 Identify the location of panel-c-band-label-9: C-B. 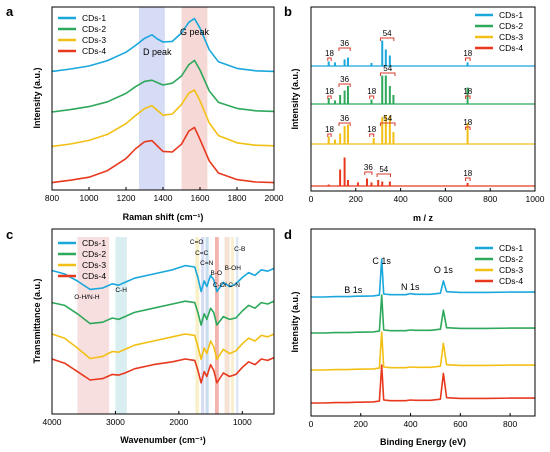
(239, 249).